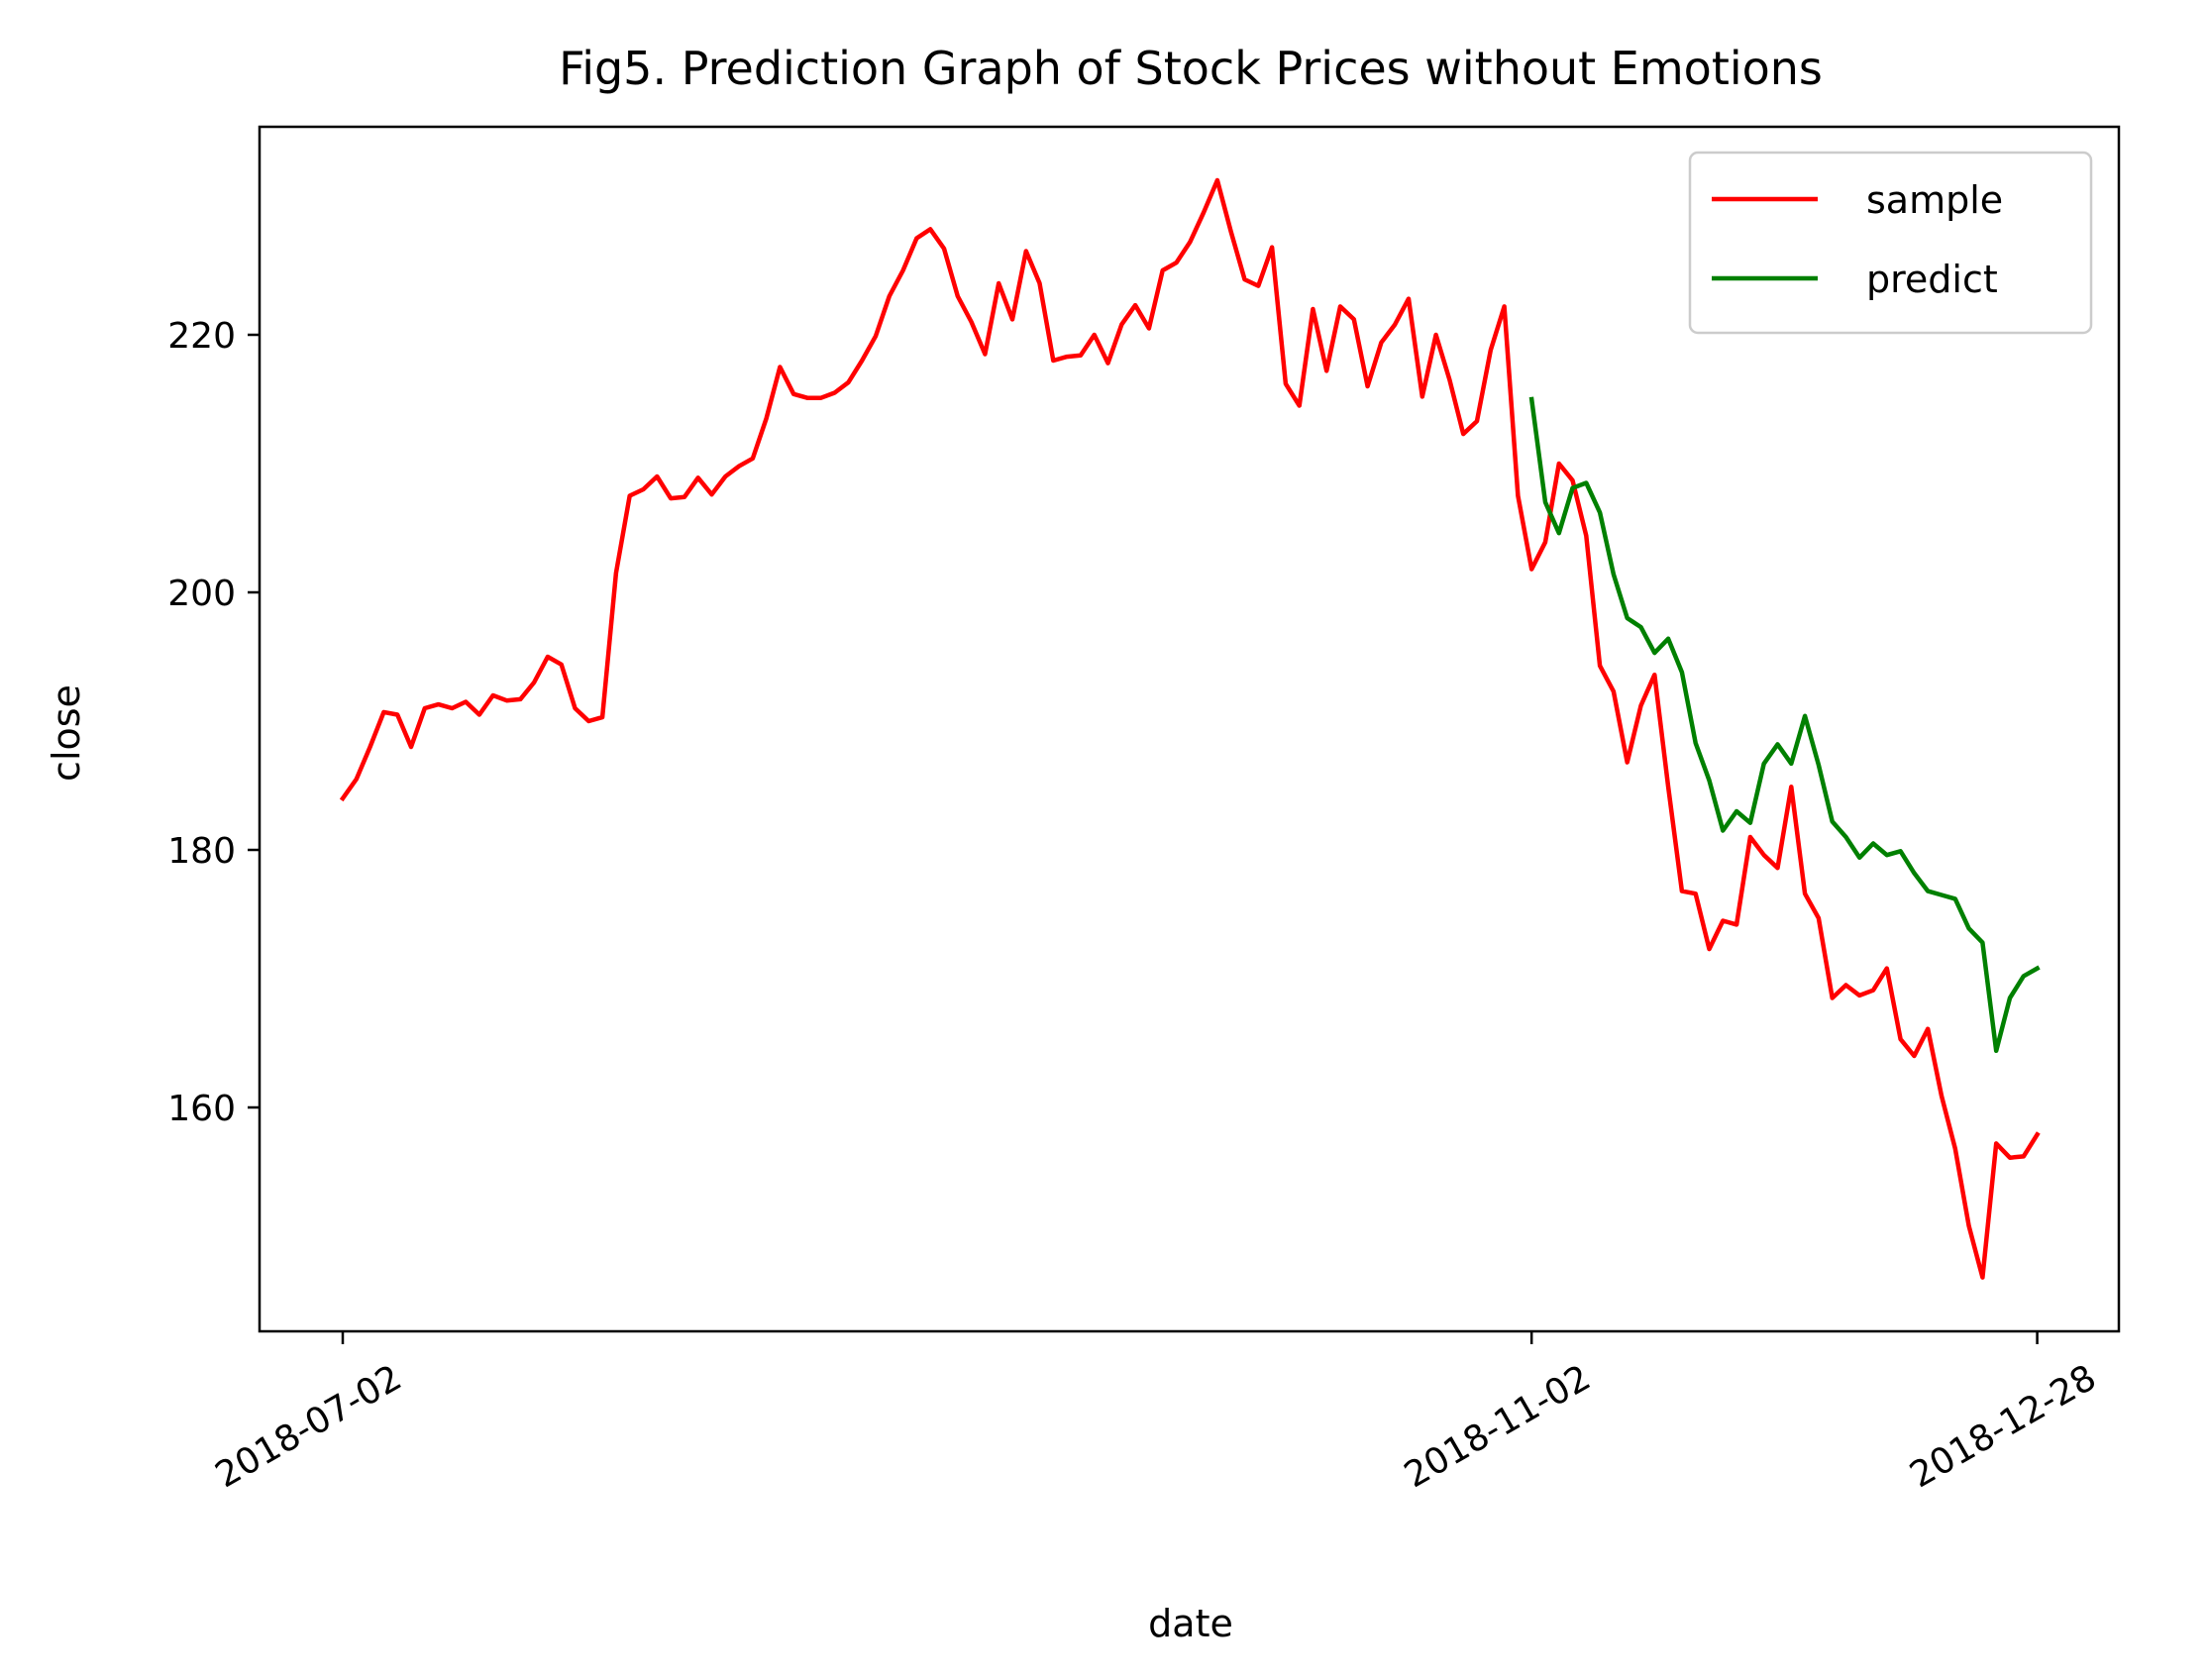 This screenshot has width=2208, height=1680. I want to click on x-tick-label: 2018-07-02, so click(309, 1426).